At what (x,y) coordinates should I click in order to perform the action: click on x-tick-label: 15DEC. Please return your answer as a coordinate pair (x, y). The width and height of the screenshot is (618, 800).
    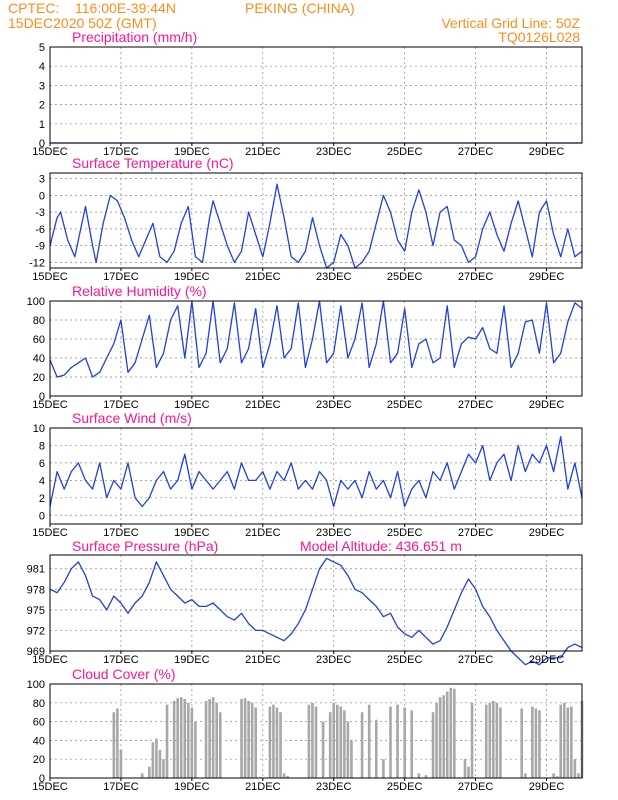
    Looking at the image, I should click on (50, 787).